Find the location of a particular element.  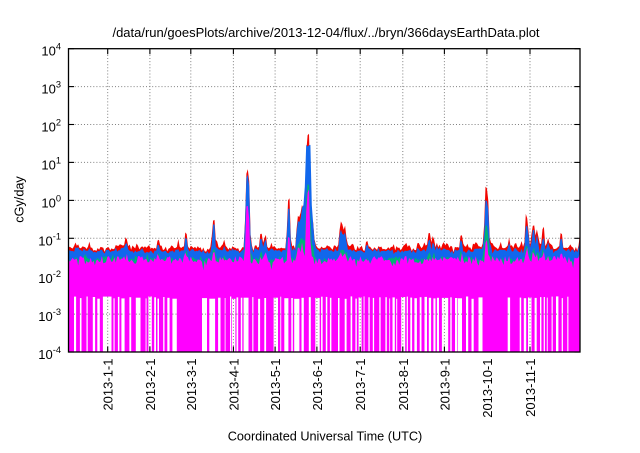

svg-text: 2013-3-1 is located at coordinates (191, 385).